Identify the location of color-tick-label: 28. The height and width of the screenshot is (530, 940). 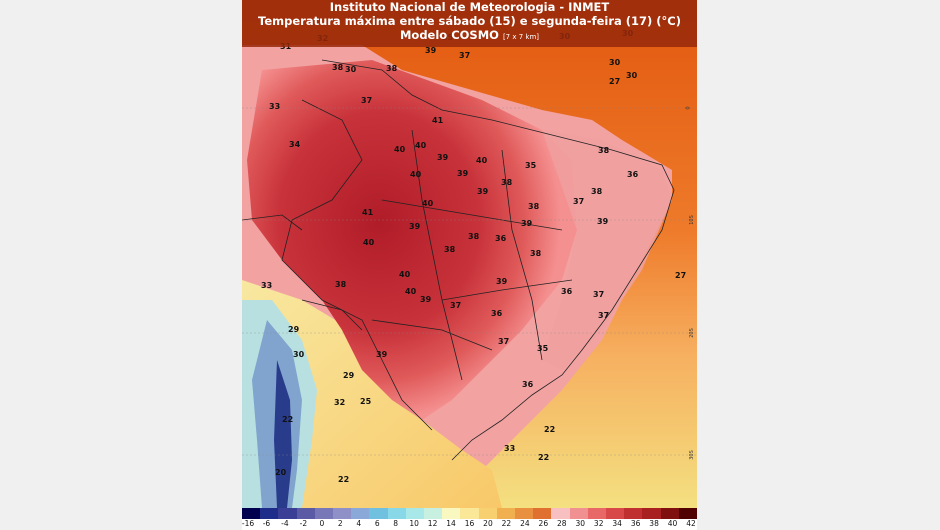
(562, 523).